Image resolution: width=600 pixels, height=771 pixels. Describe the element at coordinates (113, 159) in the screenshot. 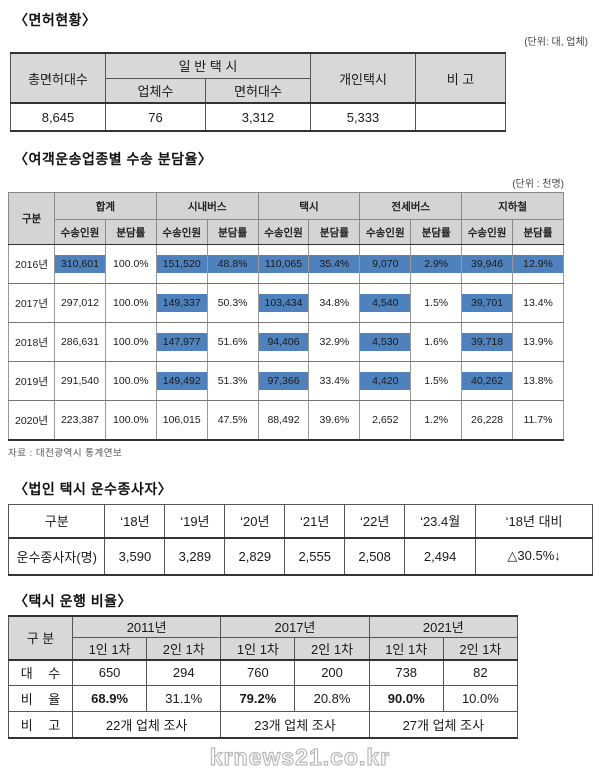

I see `share-section-title: 〈여객운송업종별 수송 분담율〉` at that location.